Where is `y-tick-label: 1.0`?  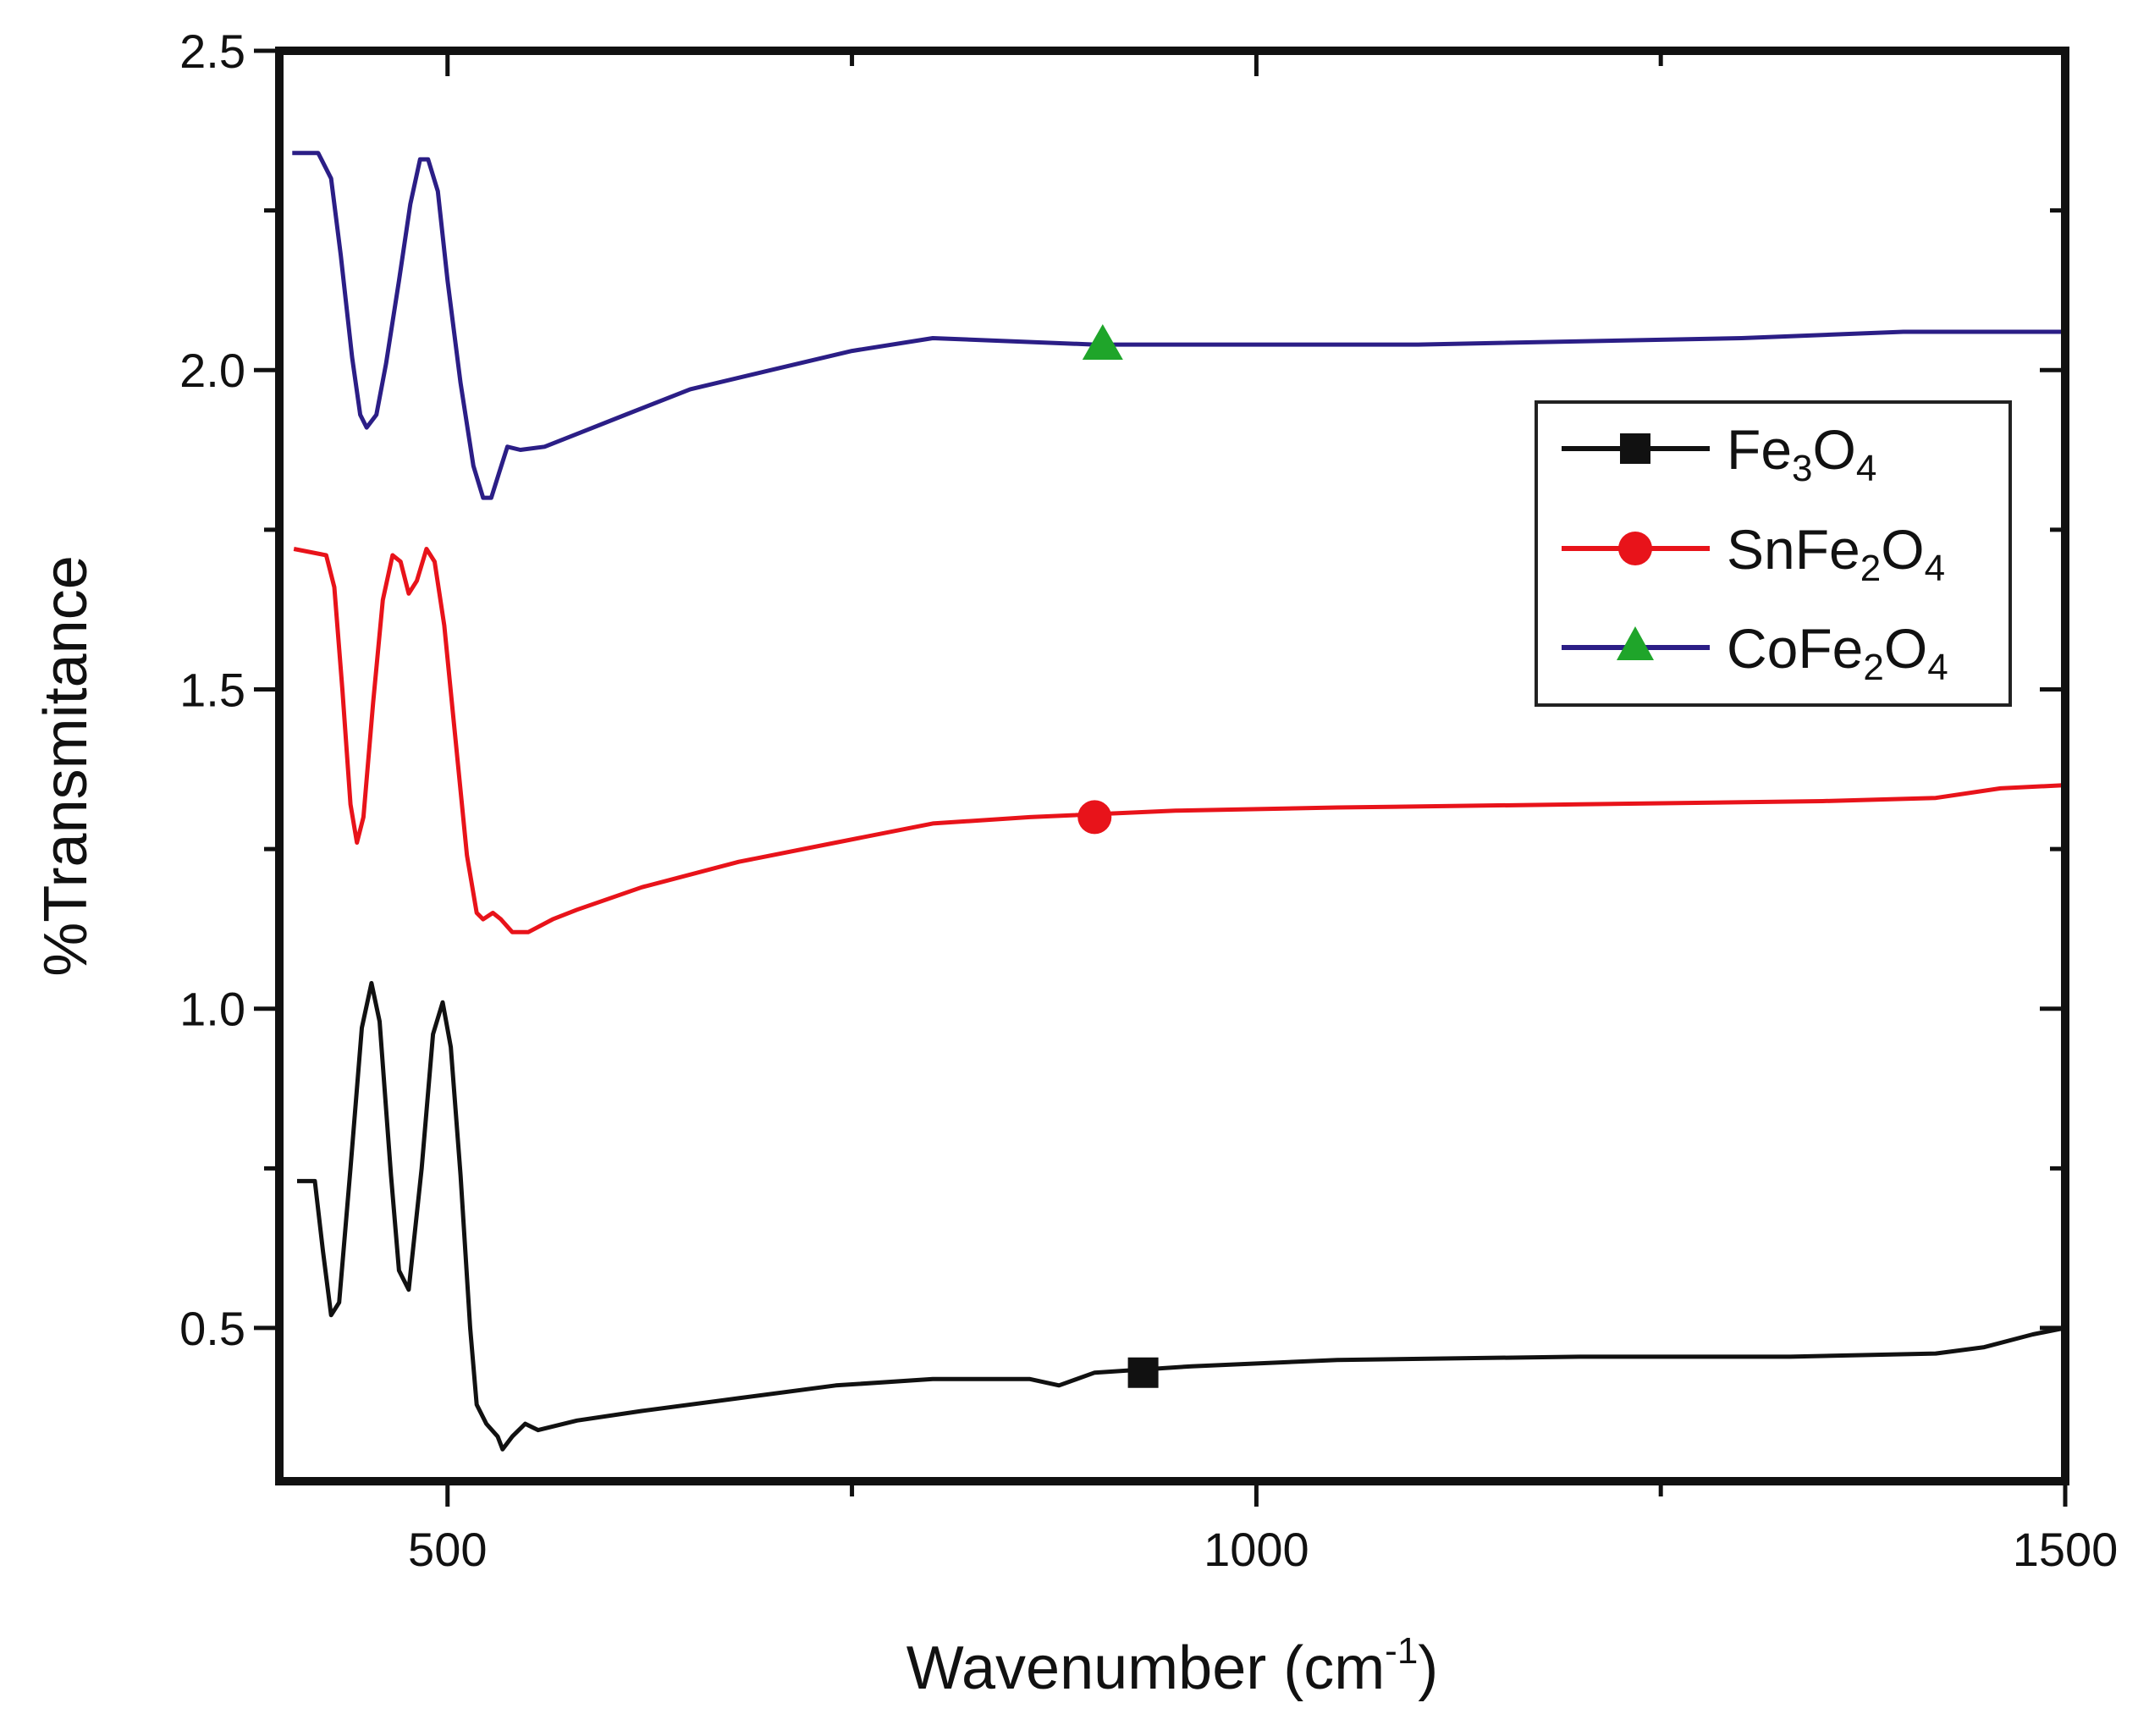 y-tick-label: 1.0 is located at coordinates (212, 1009).